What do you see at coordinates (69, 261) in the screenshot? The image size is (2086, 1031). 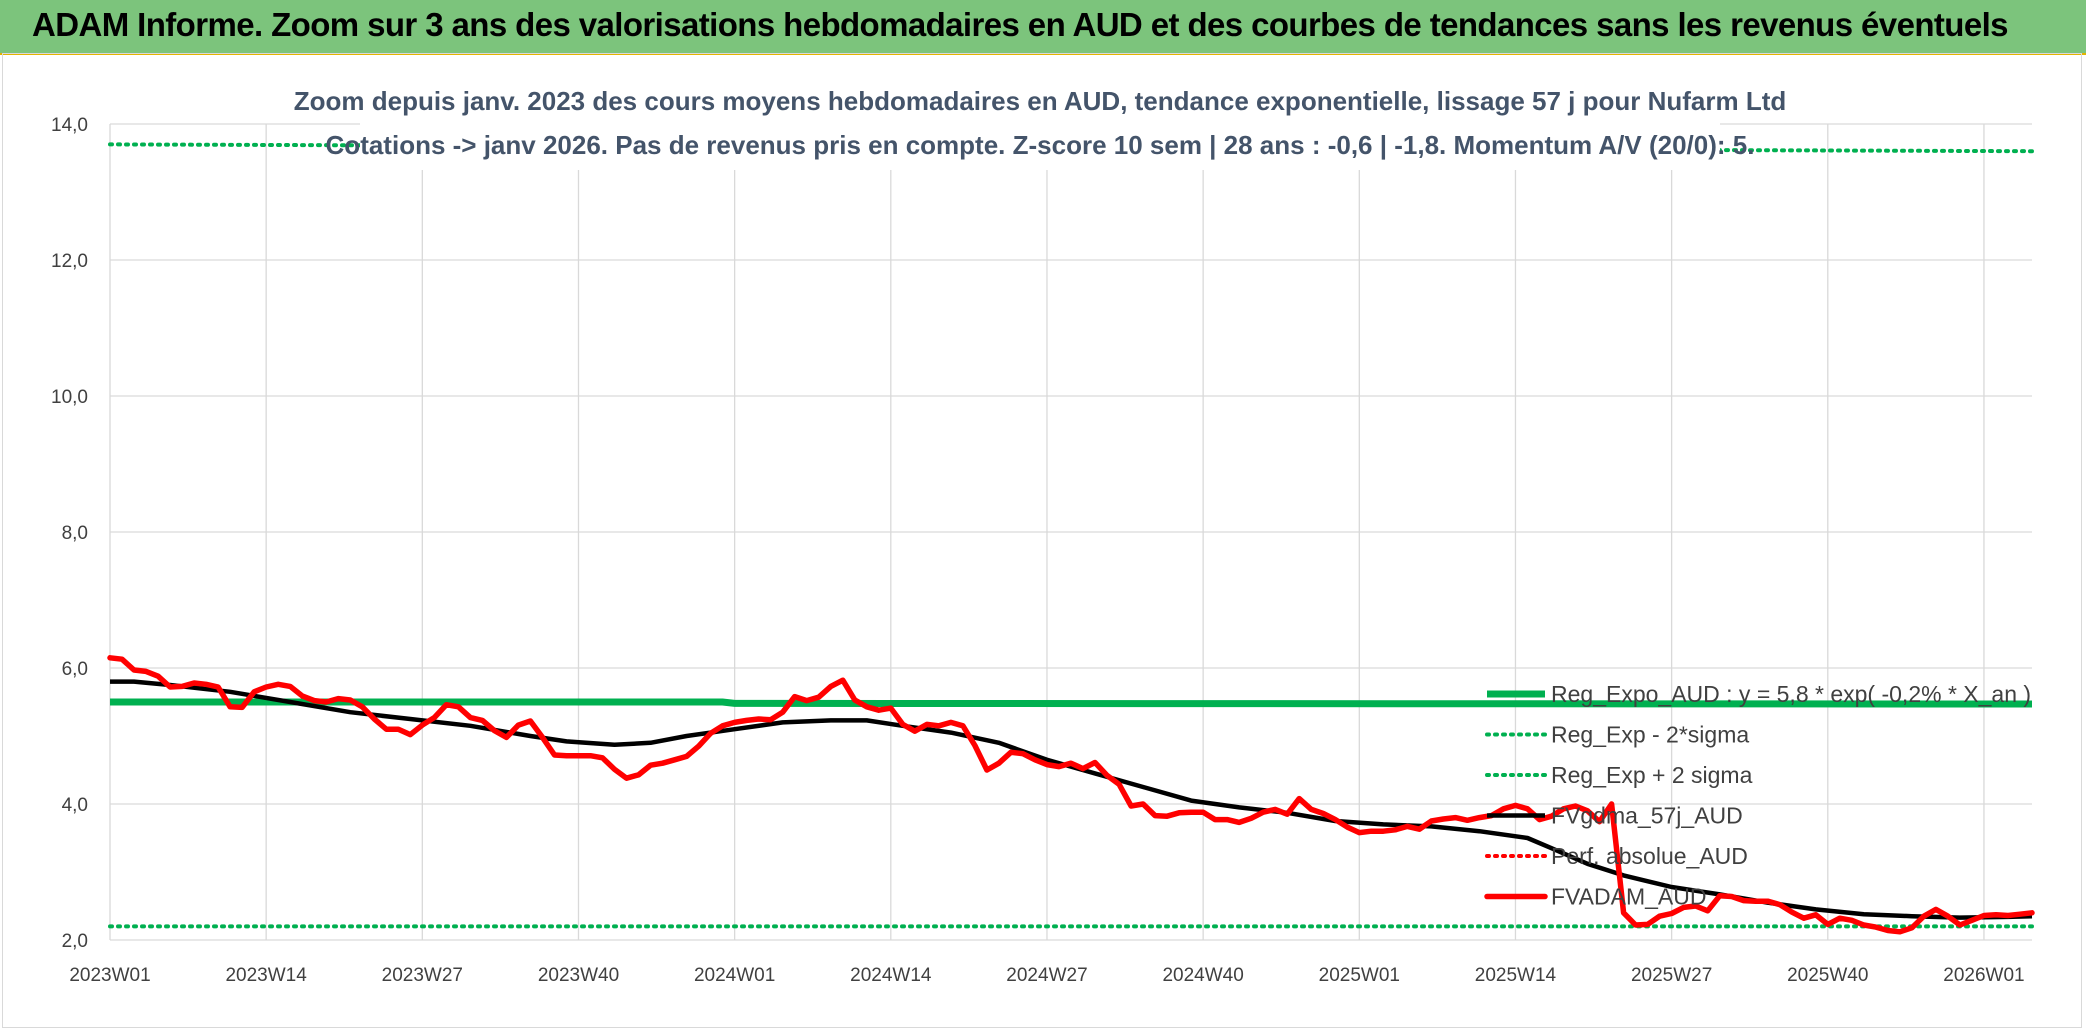 I see `y-tick-label: 12,0` at bounding box center [69, 261].